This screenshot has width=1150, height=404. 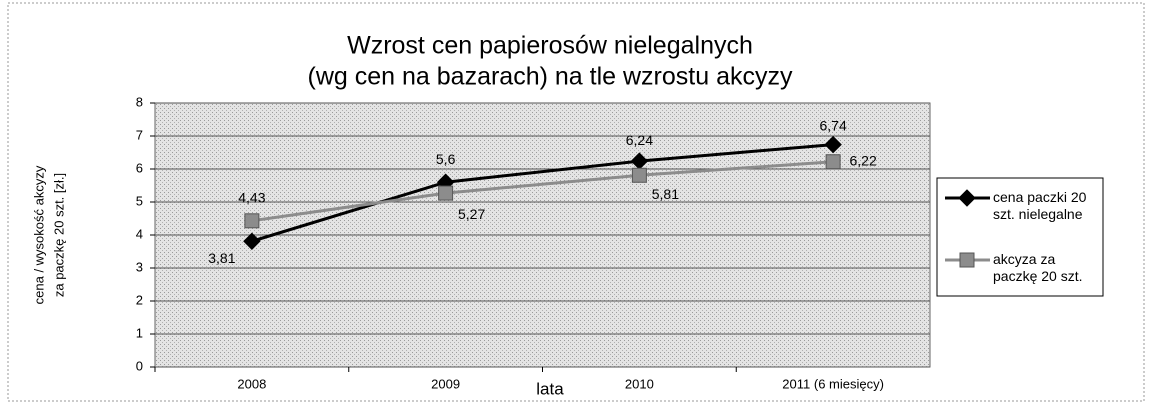 I want to click on data-label: 5,6, so click(x=446, y=159).